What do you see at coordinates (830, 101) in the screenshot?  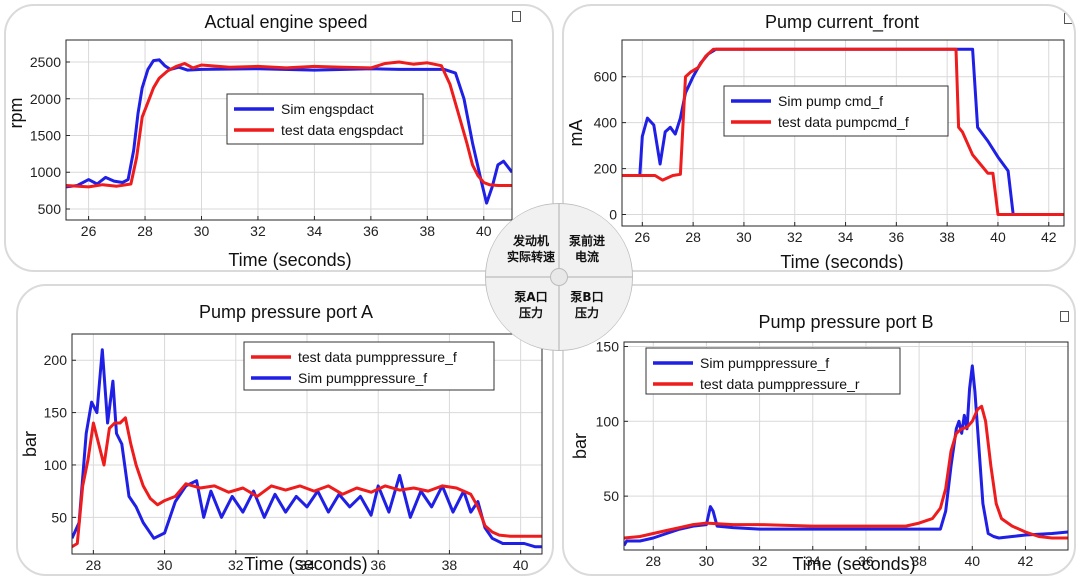 I see `legend-label-sim: Sim pump cmd_f` at bounding box center [830, 101].